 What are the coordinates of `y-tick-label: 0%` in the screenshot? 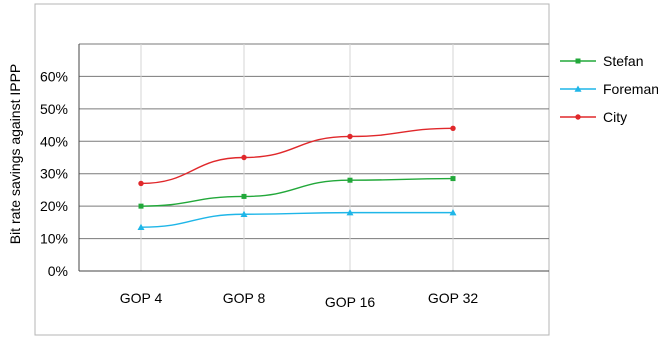 It's located at (58, 271).